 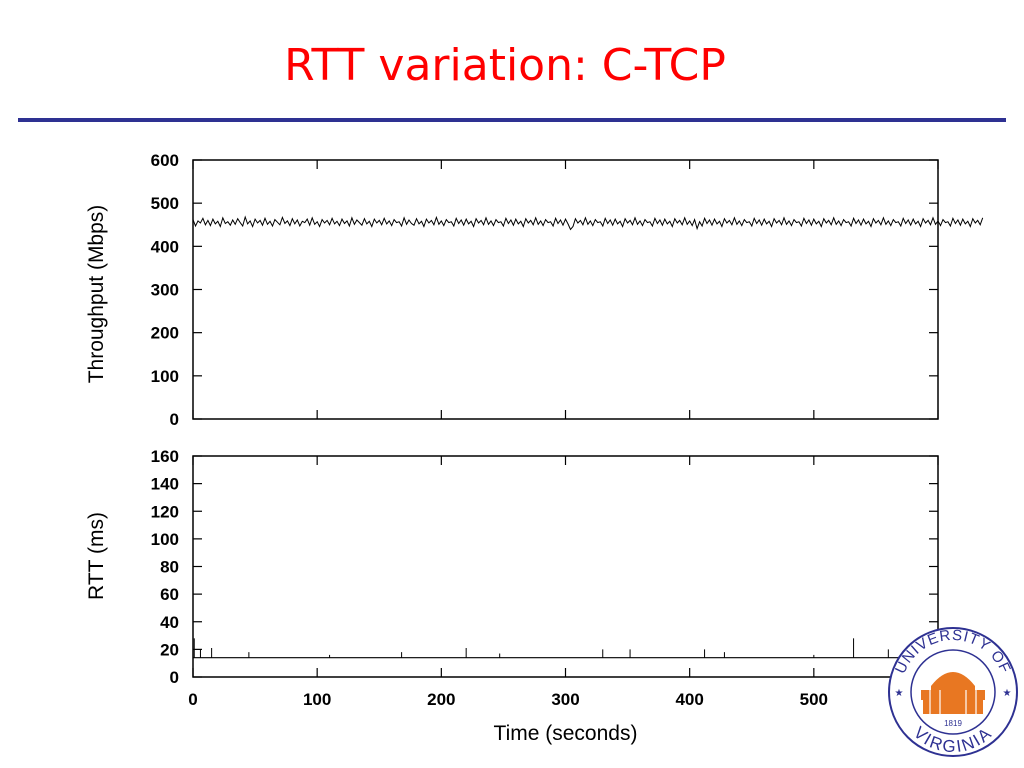 What do you see at coordinates (192, 699) in the screenshot?
I see `x-tick-label: 0` at bounding box center [192, 699].